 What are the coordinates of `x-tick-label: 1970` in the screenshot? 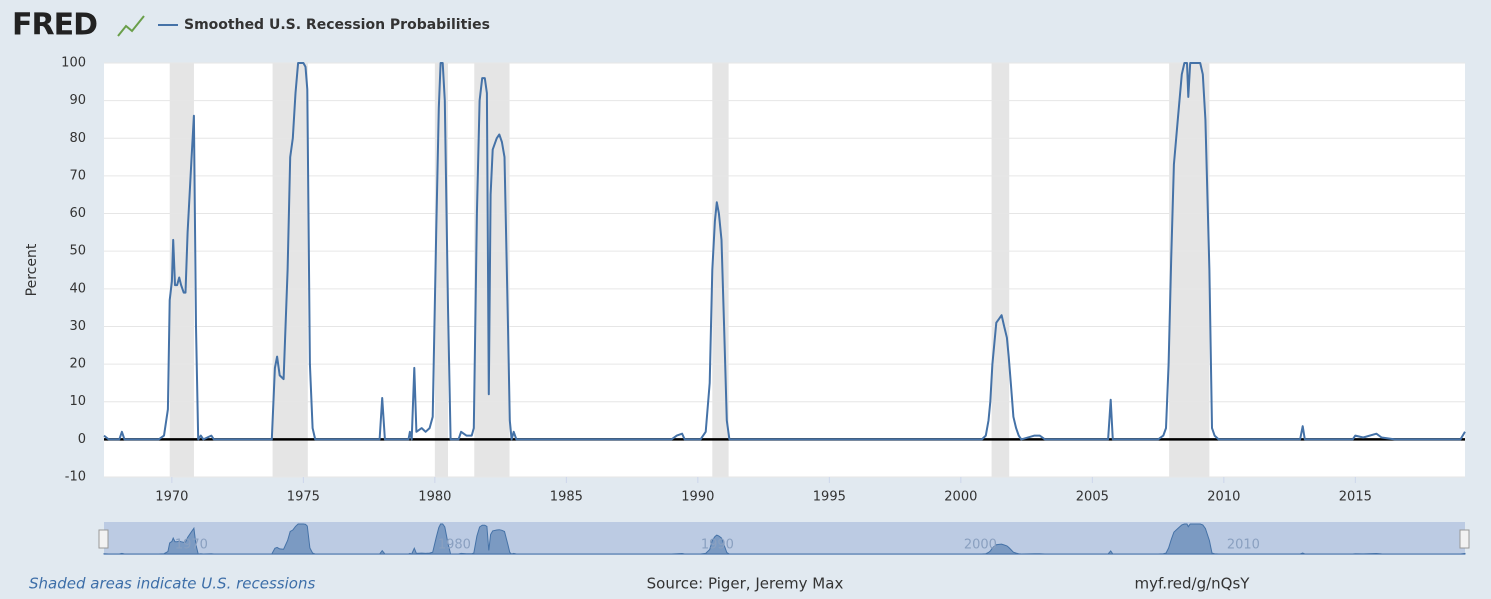 It's located at (171, 497).